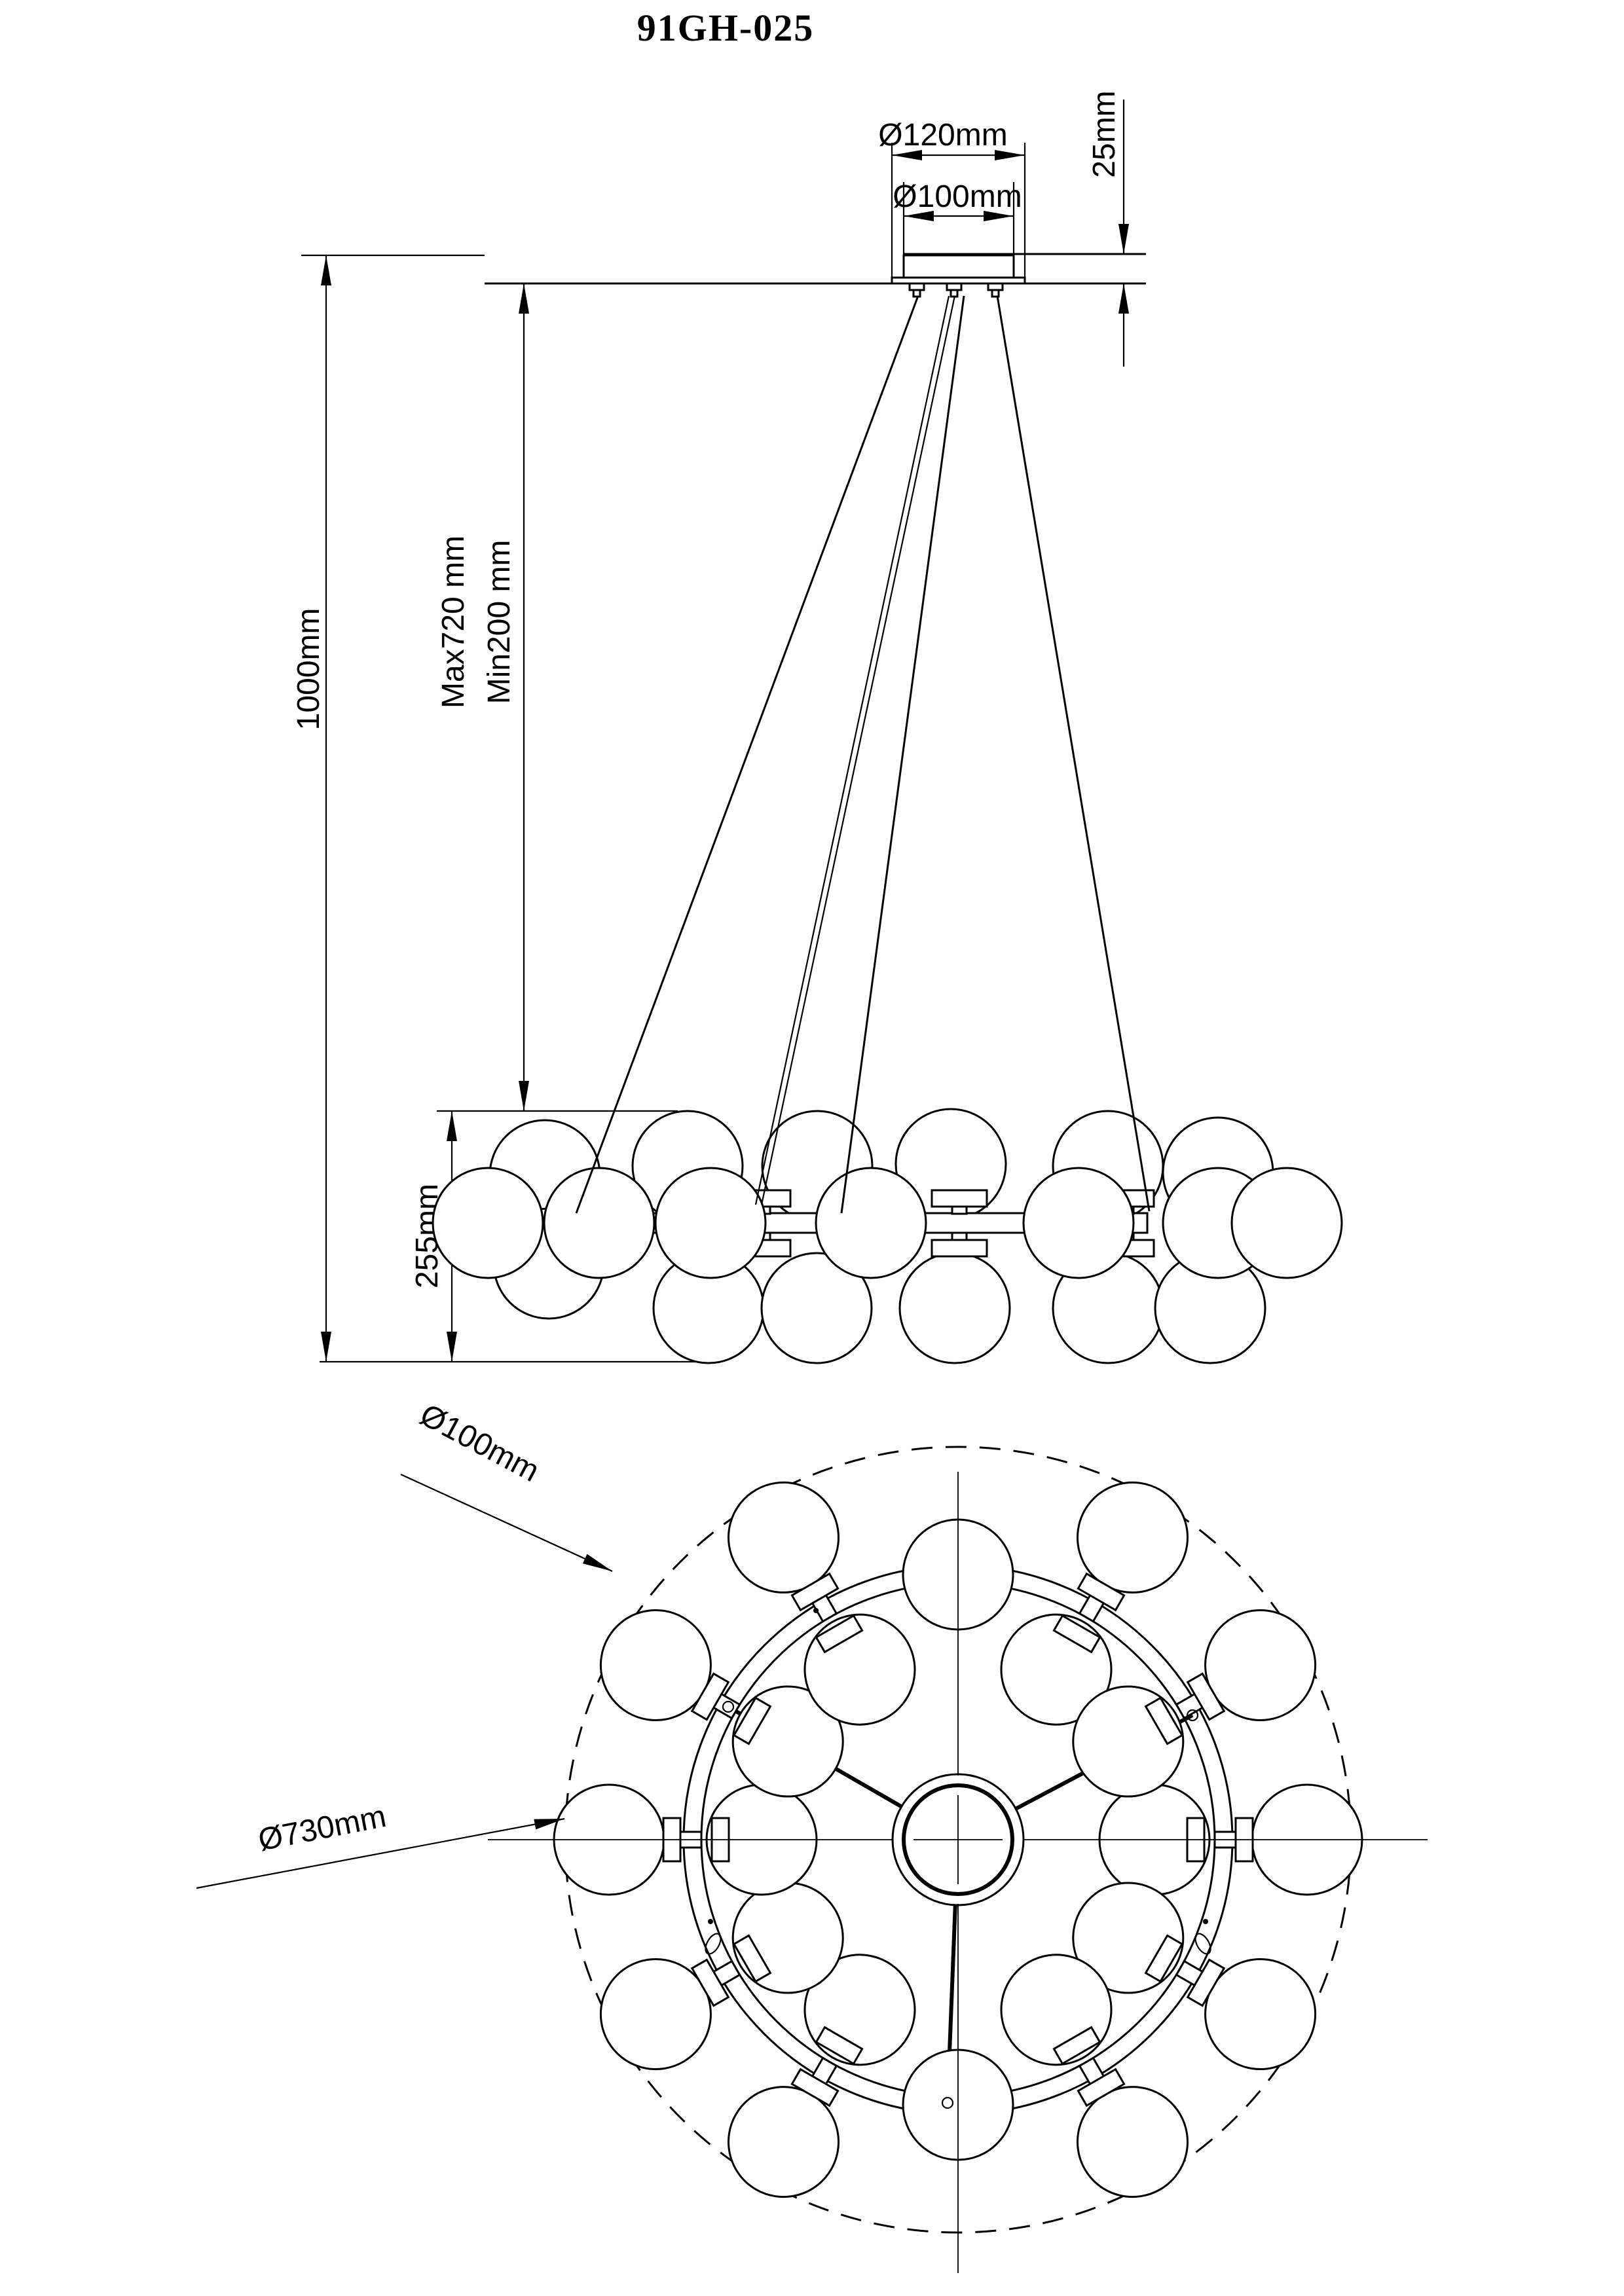 This screenshot has width=1624, height=2296. Describe the element at coordinates (322, 1828) in the screenshot. I see `label-fixture-diameter: Ø730mm` at that location.